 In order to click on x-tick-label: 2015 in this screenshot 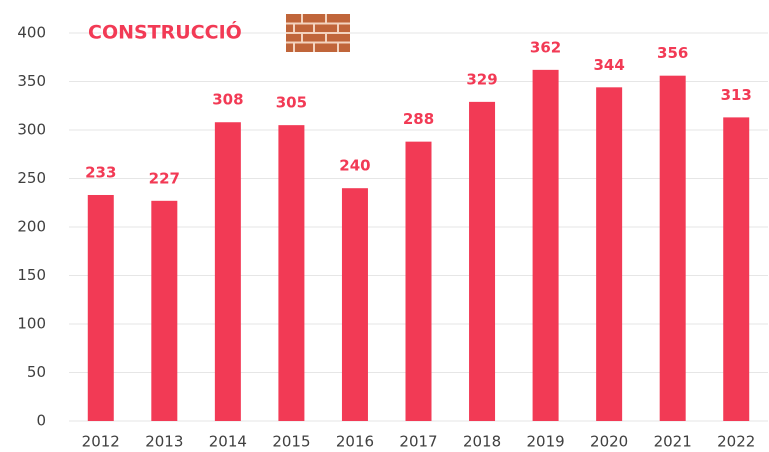, I will do `click(291, 442)`.